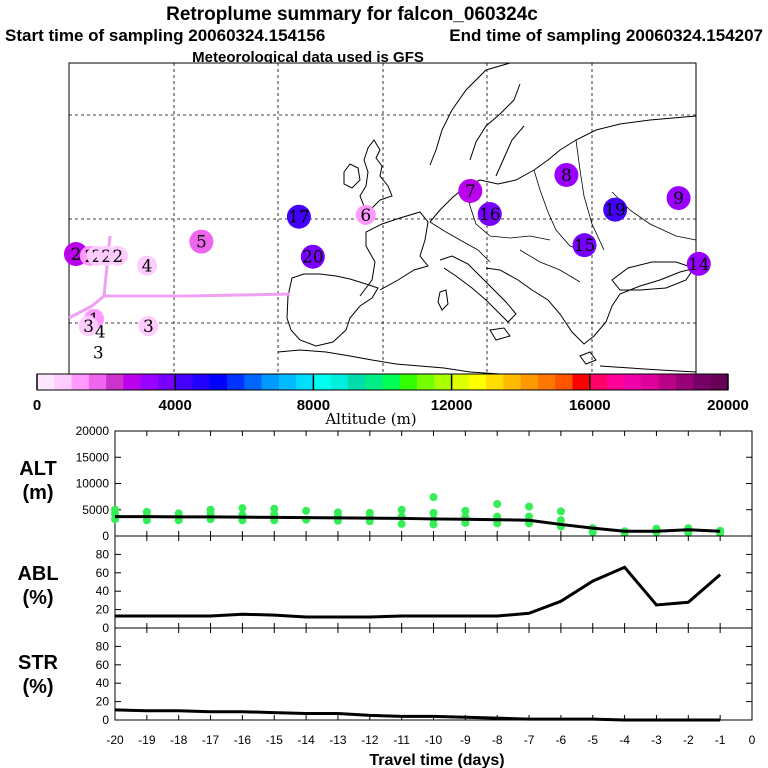  I want to click on x-tick-label: -19, so click(147, 740).